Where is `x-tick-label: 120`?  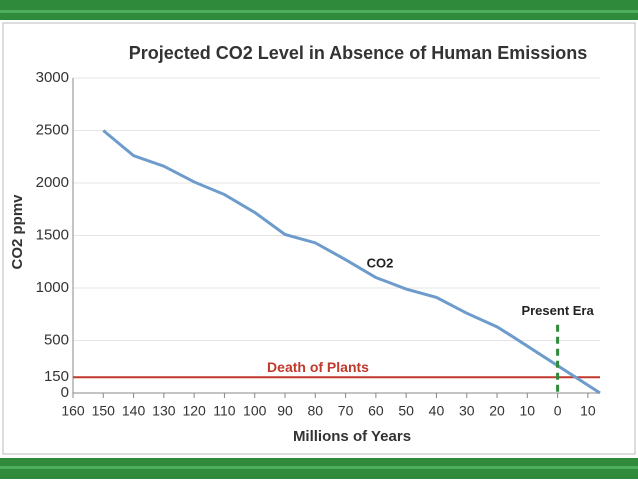
x-tick-label: 120 is located at coordinates (194, 411).